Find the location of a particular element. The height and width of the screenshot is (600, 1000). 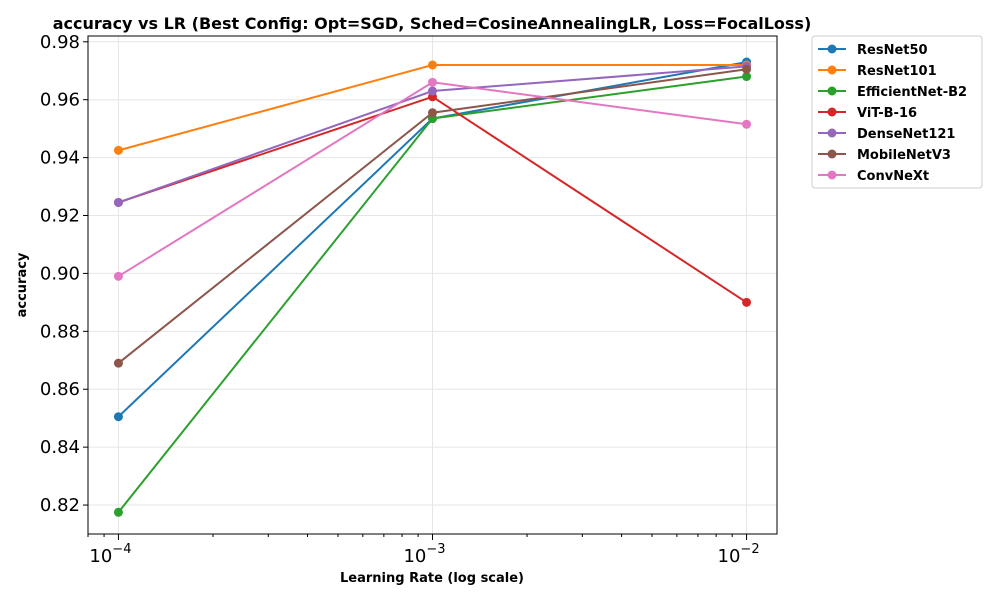

y-tick-label: 0.84 is located at coordinates (60, 447).